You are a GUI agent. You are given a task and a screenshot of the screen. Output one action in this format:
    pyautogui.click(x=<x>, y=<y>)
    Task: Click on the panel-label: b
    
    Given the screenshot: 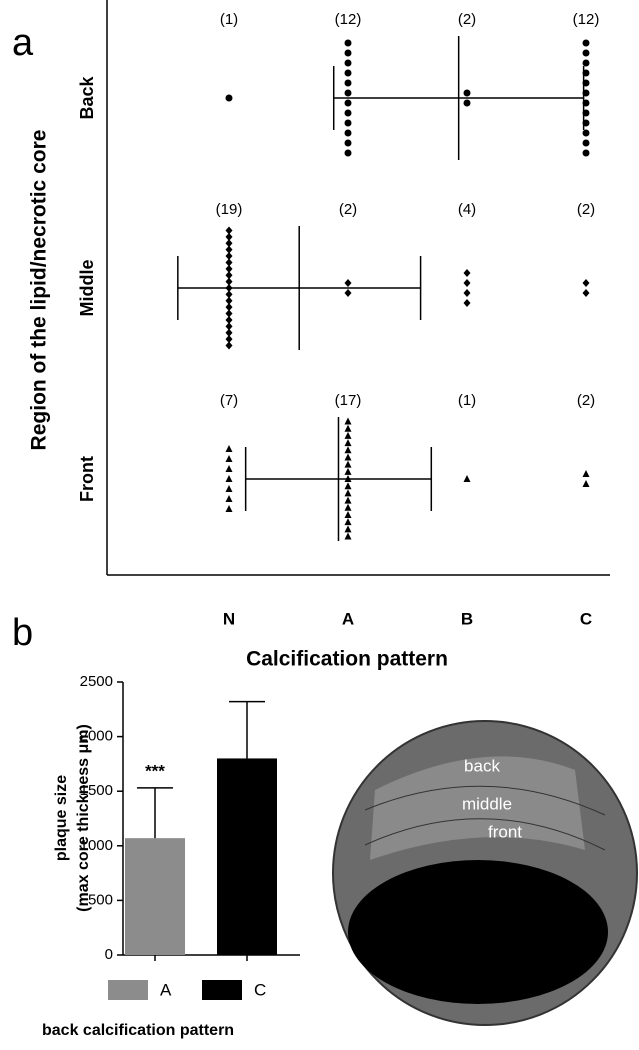 What is the action you would take?
    pyautogui.click(x=22, y=633)
    